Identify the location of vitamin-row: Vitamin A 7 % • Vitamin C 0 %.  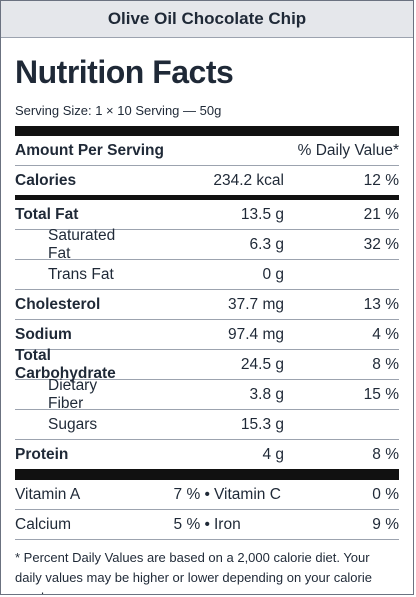
(207, 495).